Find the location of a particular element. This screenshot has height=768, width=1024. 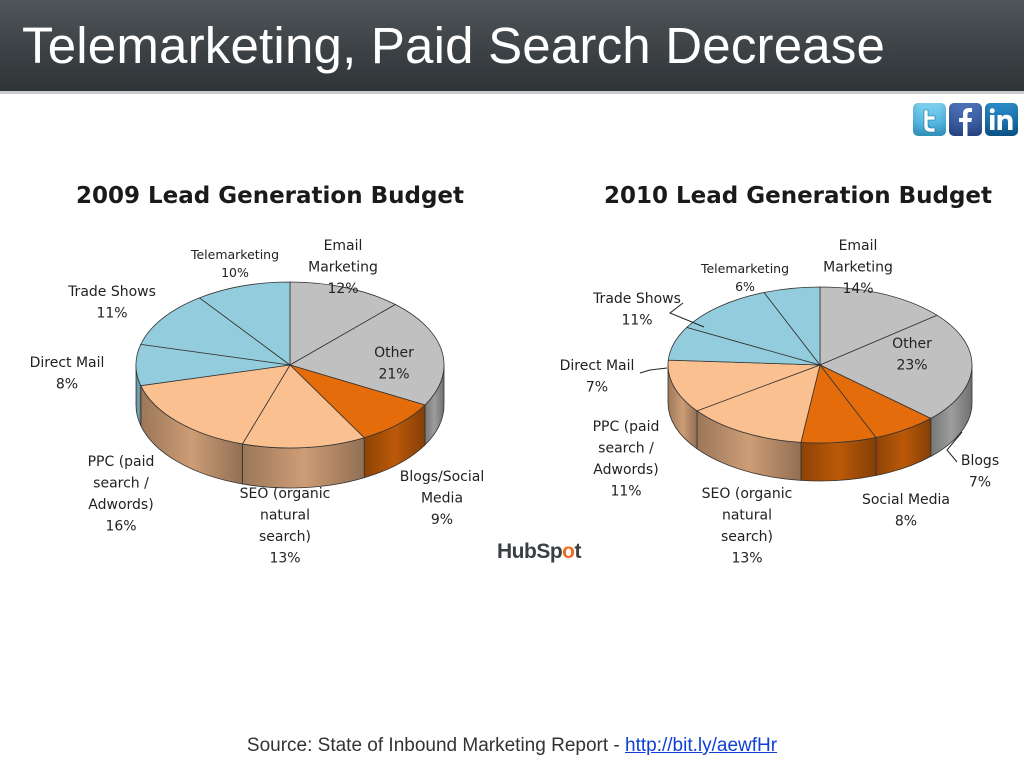

slice-label: Direct Mail 7% is located at coordinates (597, 377).